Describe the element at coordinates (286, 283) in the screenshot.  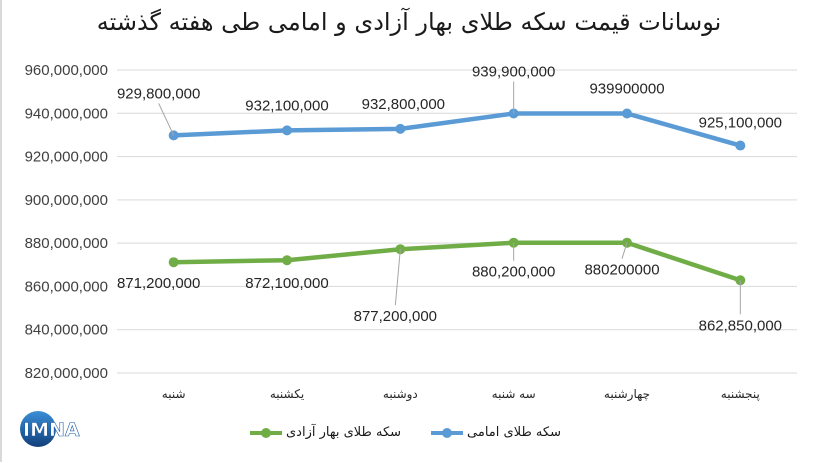
I see `data-label: 872,100,000` at that location.